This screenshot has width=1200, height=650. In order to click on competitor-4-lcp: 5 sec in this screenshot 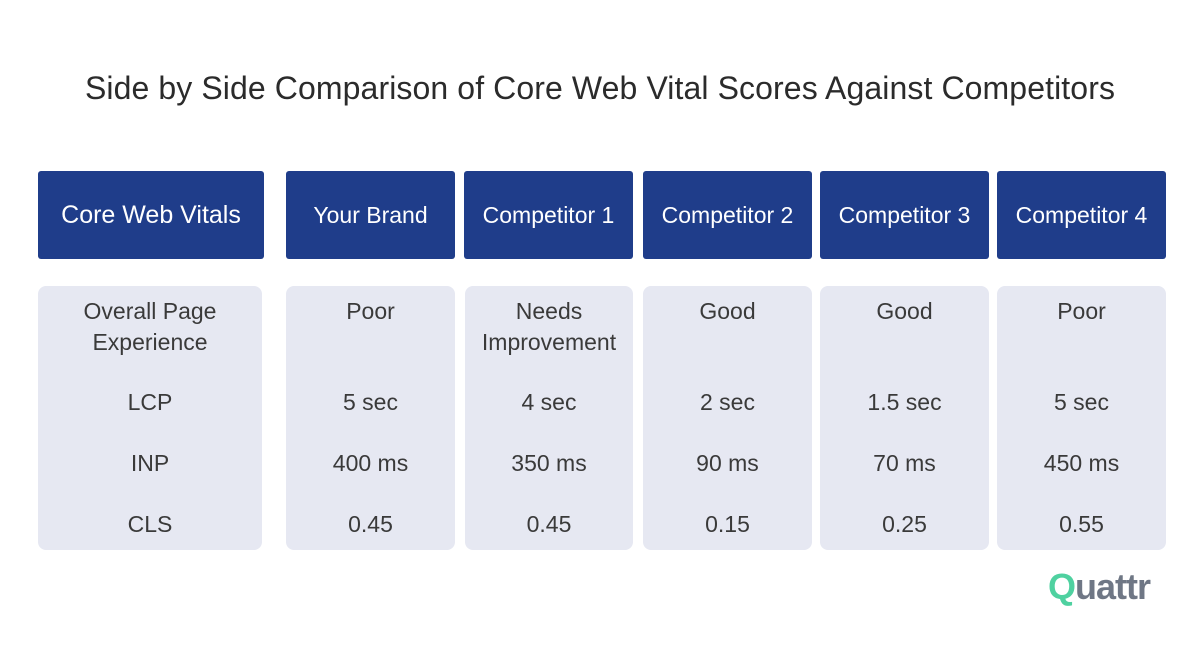, I will do `click(1081, 402)`.